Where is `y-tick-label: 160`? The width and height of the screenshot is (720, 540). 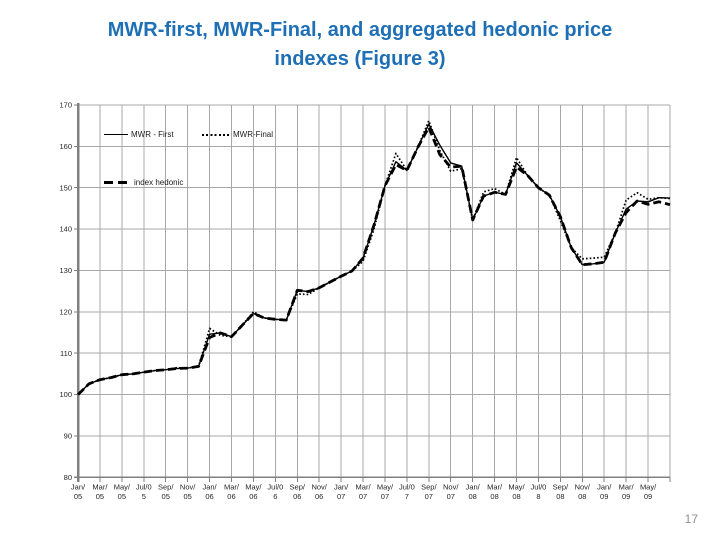 y-tick-label: 160 is located at coordinates (65, 146).